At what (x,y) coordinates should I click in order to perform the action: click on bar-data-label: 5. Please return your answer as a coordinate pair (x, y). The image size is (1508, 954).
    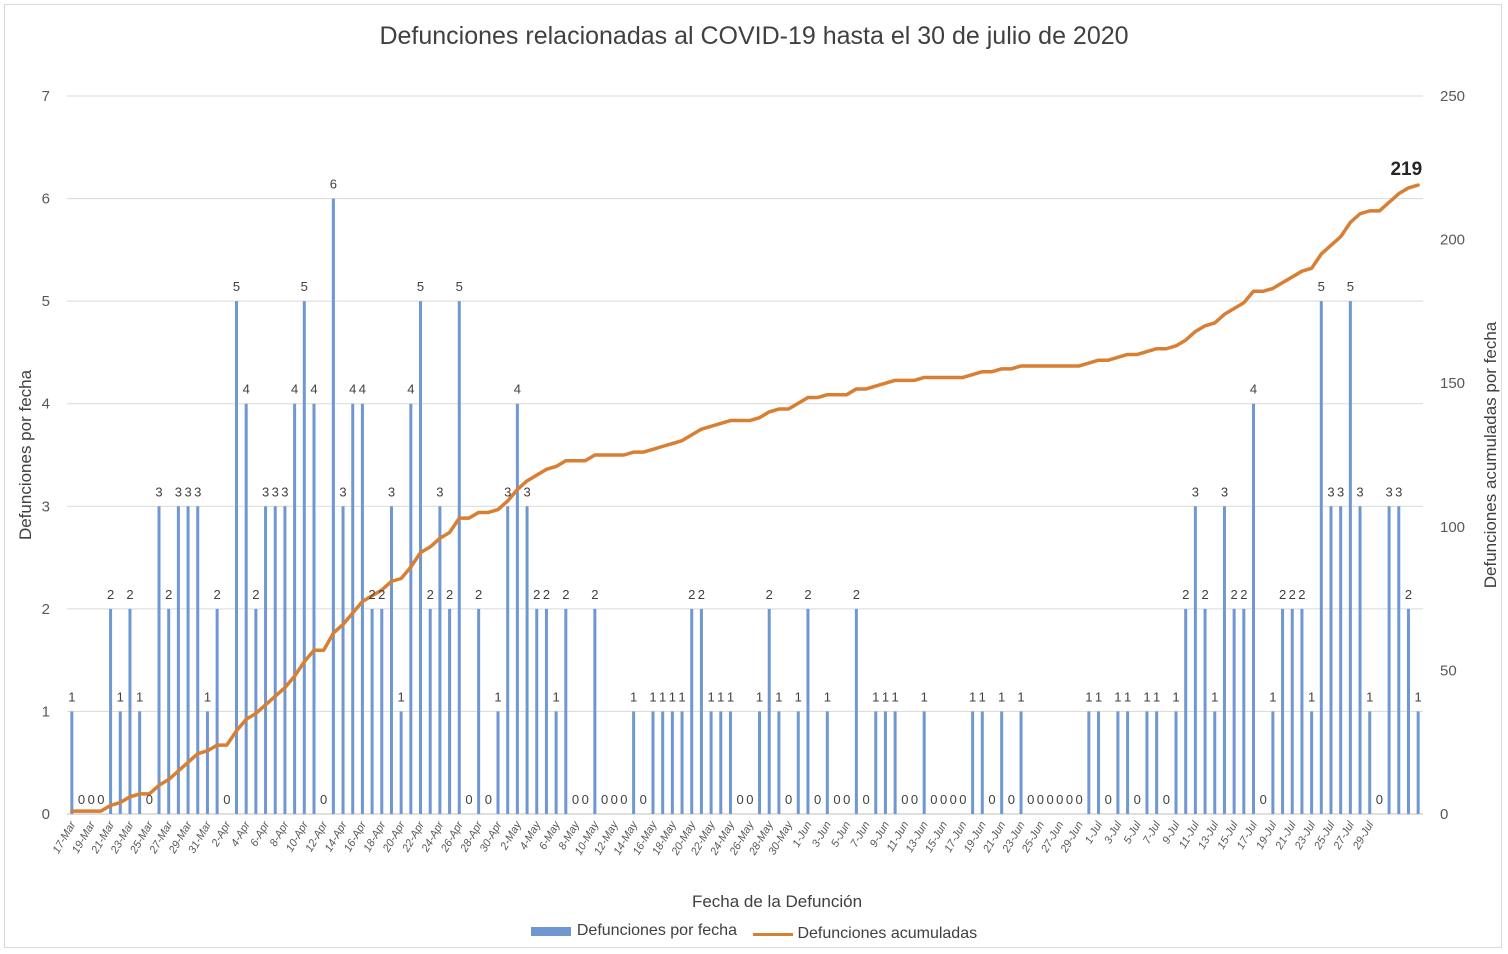
    Looking at the image, I should click on (1350, 286).